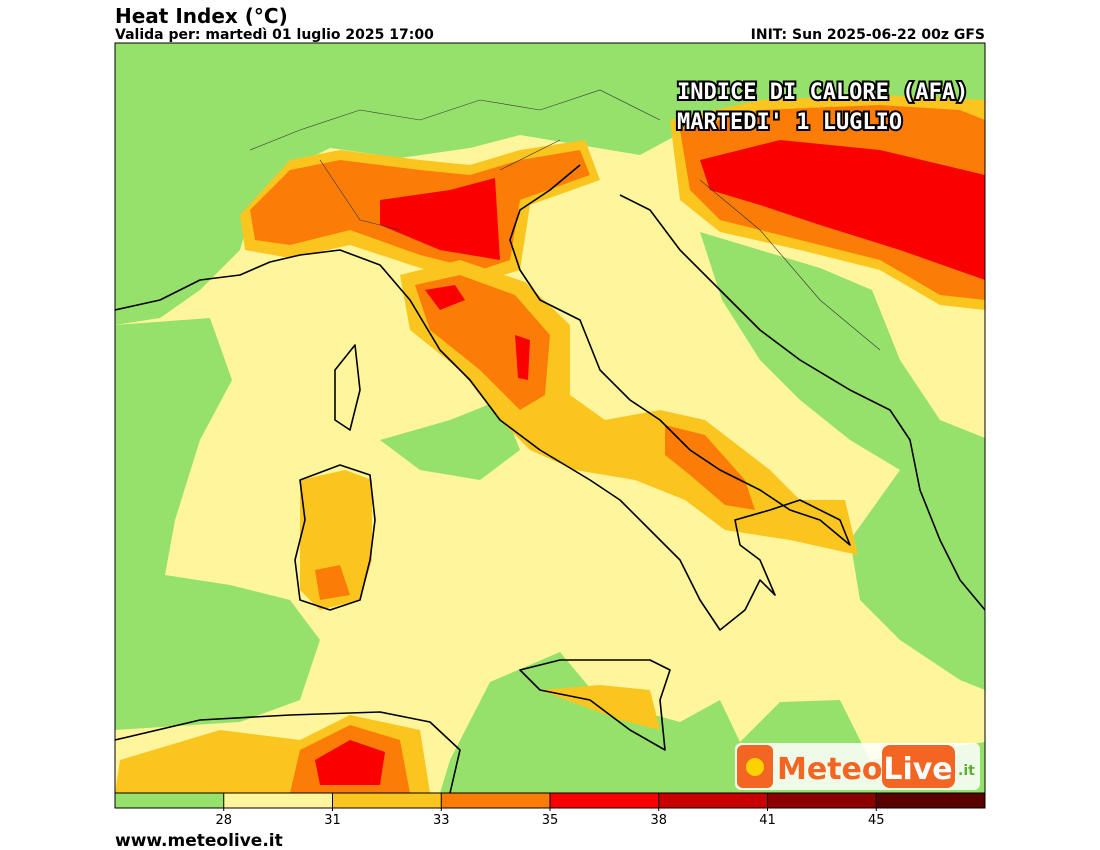 Image resolution: width=1100 pixels, height=850 pixels. I want to click on title: Heat Index (°C), so click(201, 16).